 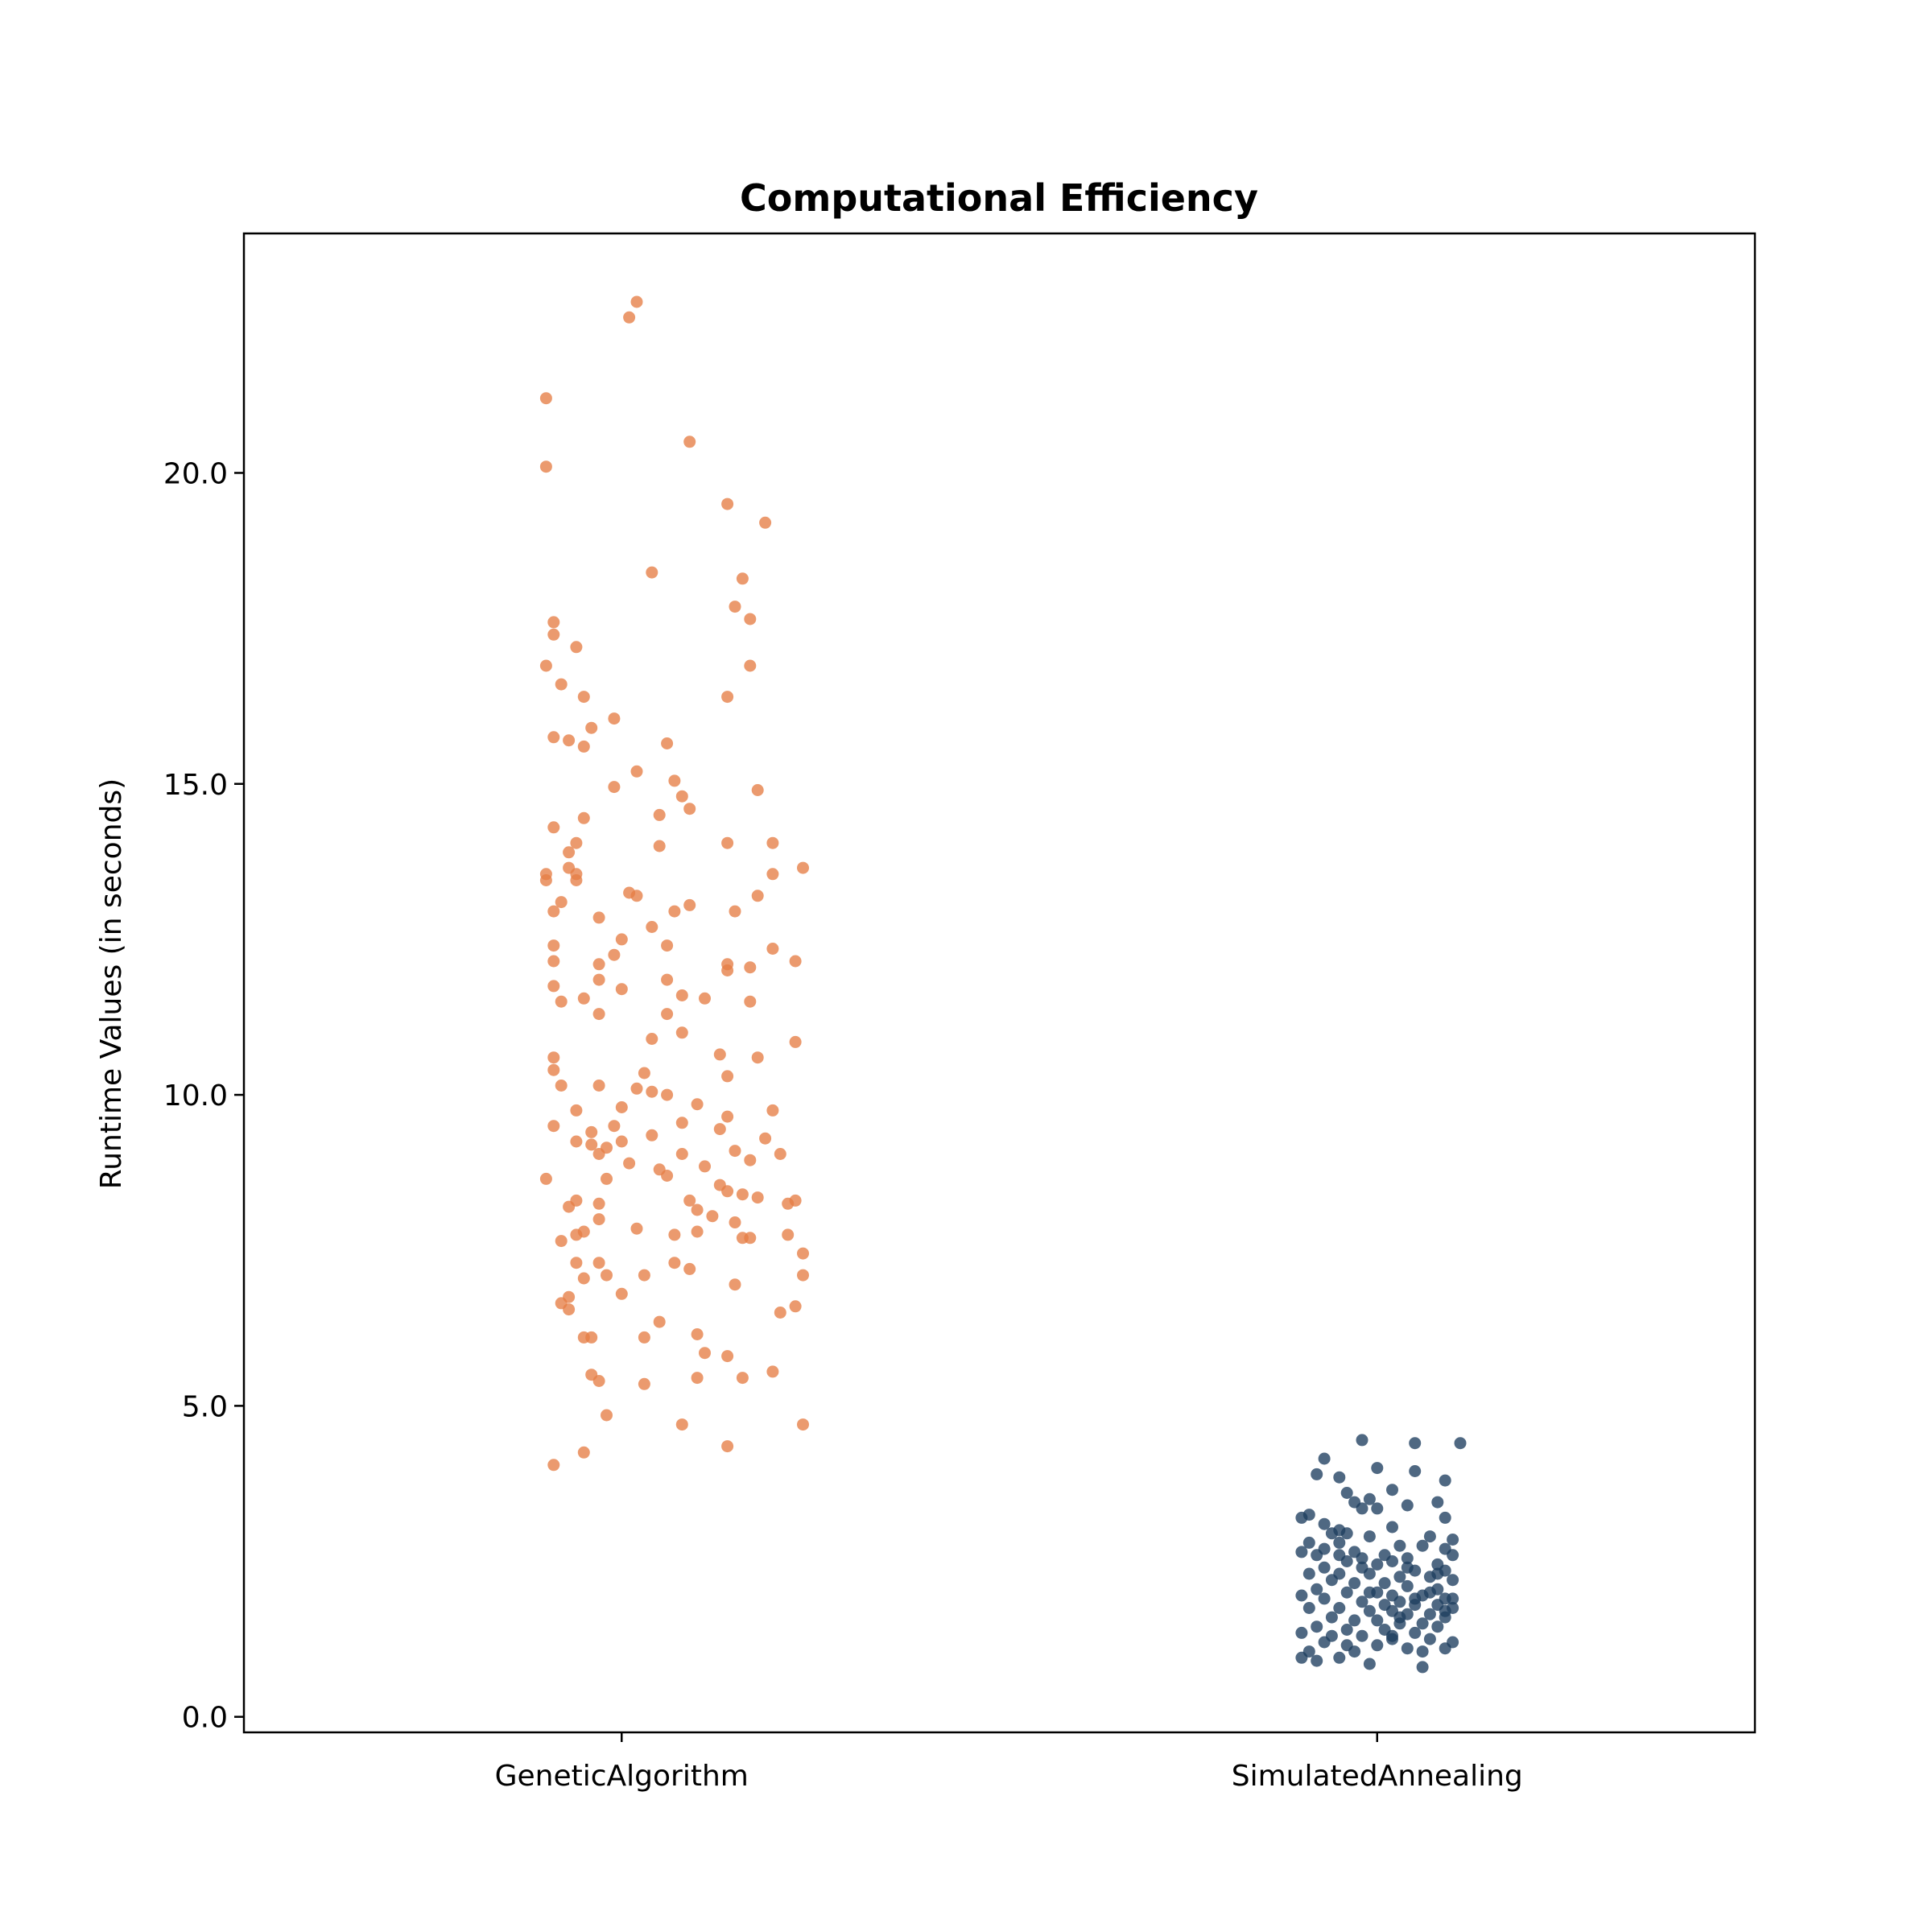 What do you see at coordinates (205, 1406) in the screenshot?
I see `y-tick-label: 5.0` at bounding box center [205, 1406].